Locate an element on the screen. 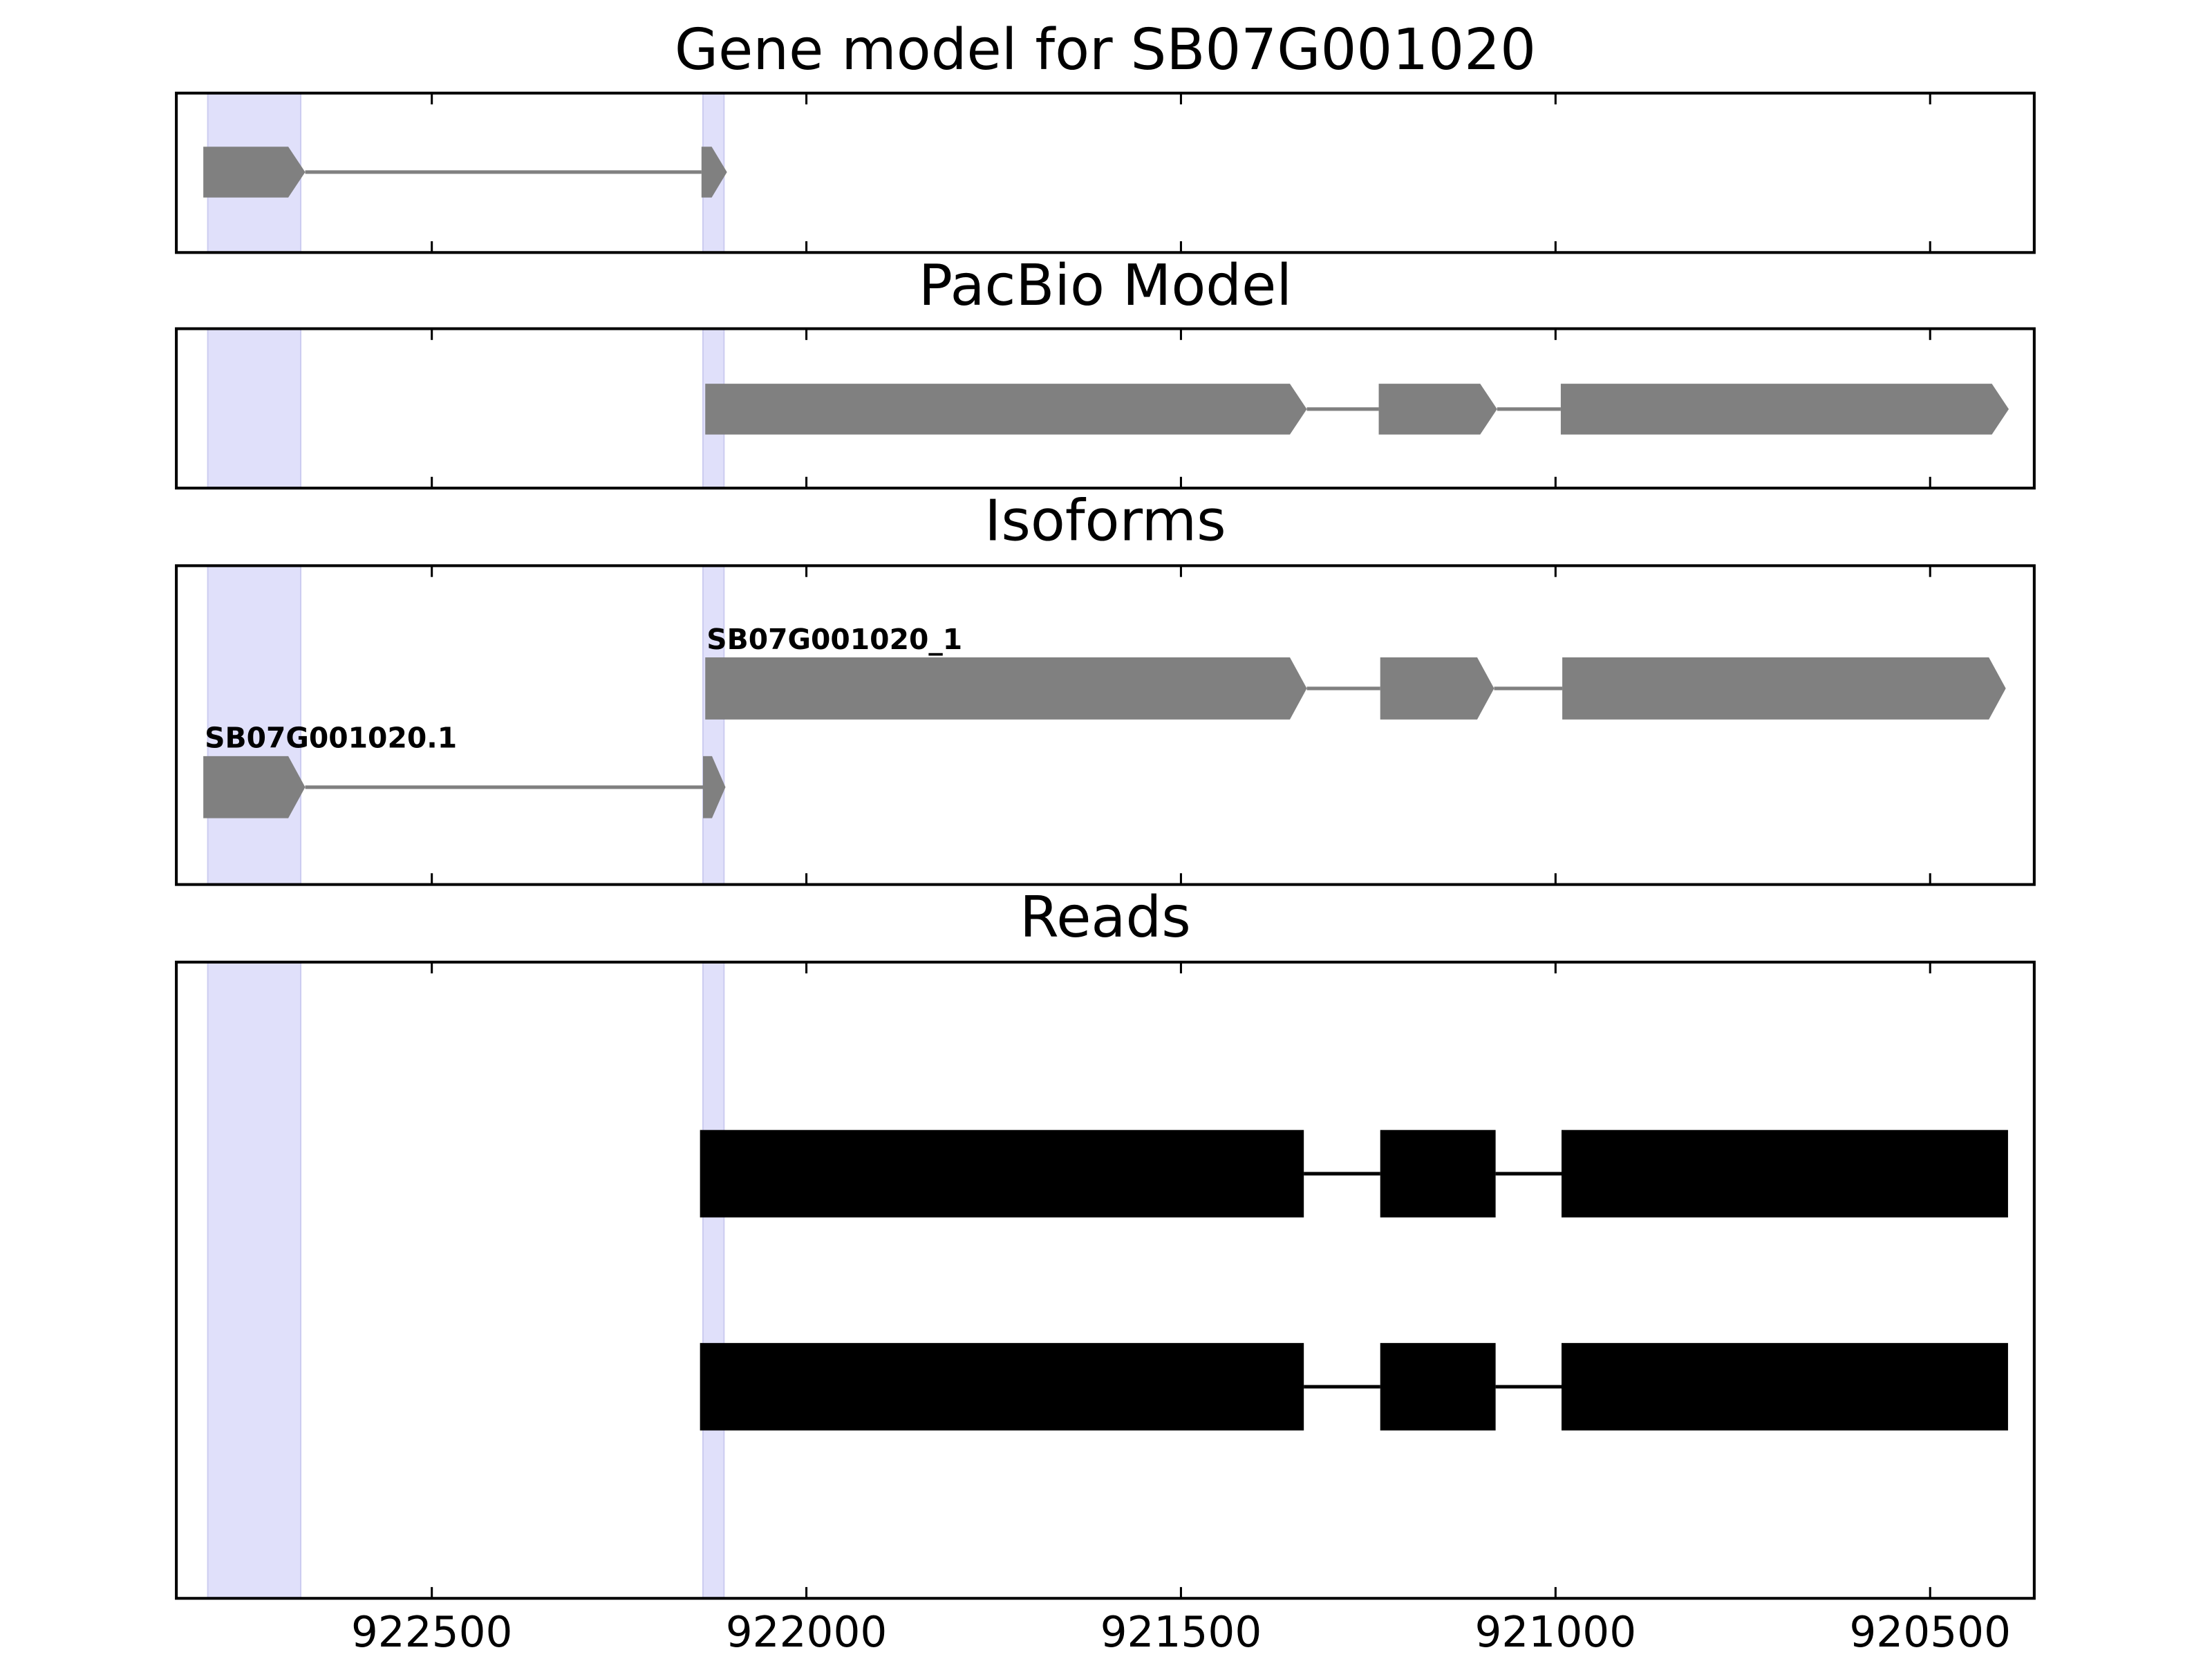 The height and width of the screenshot is (1659, 2212). isoform-label: SB07G001020.1 is located at coordinates (331, 739).